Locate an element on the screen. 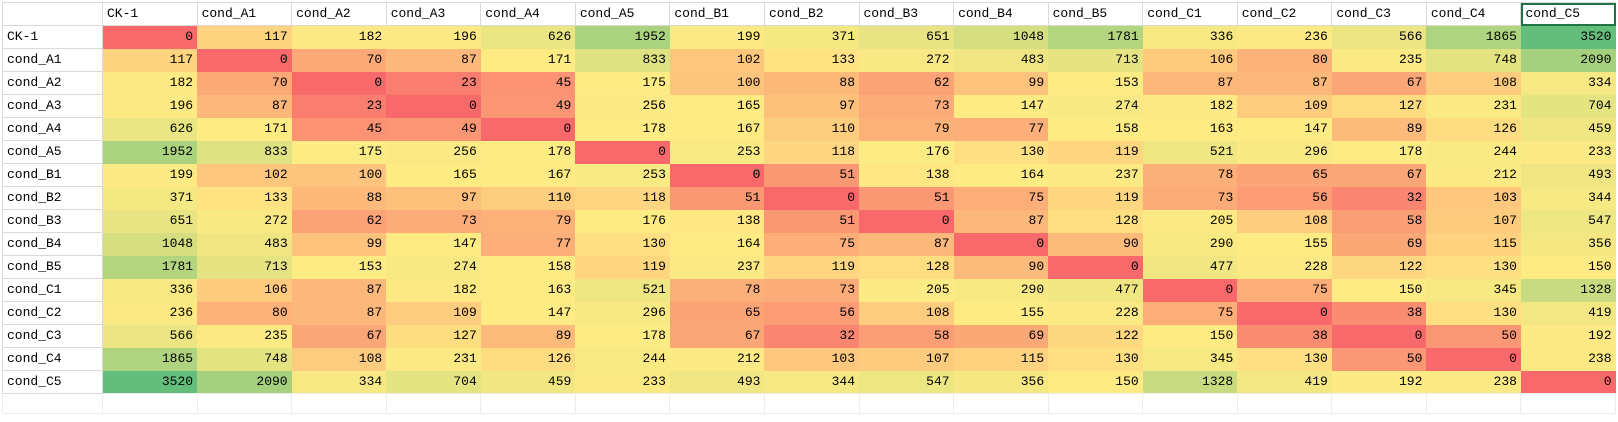  column-header: cond_C1 is located at coordinates (1190, 14).